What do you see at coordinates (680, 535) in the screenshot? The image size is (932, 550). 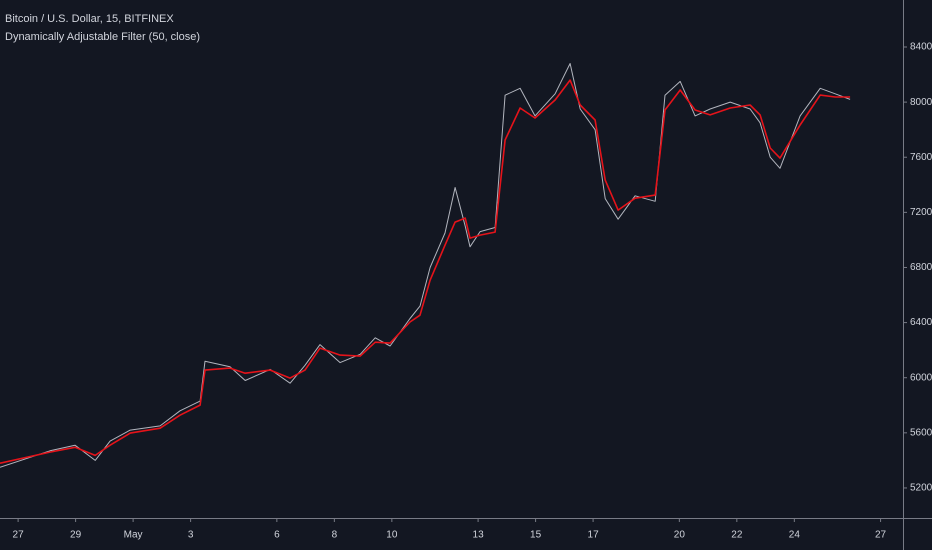 I see `x-tick-label: 20` at bounding box center [680, 535].